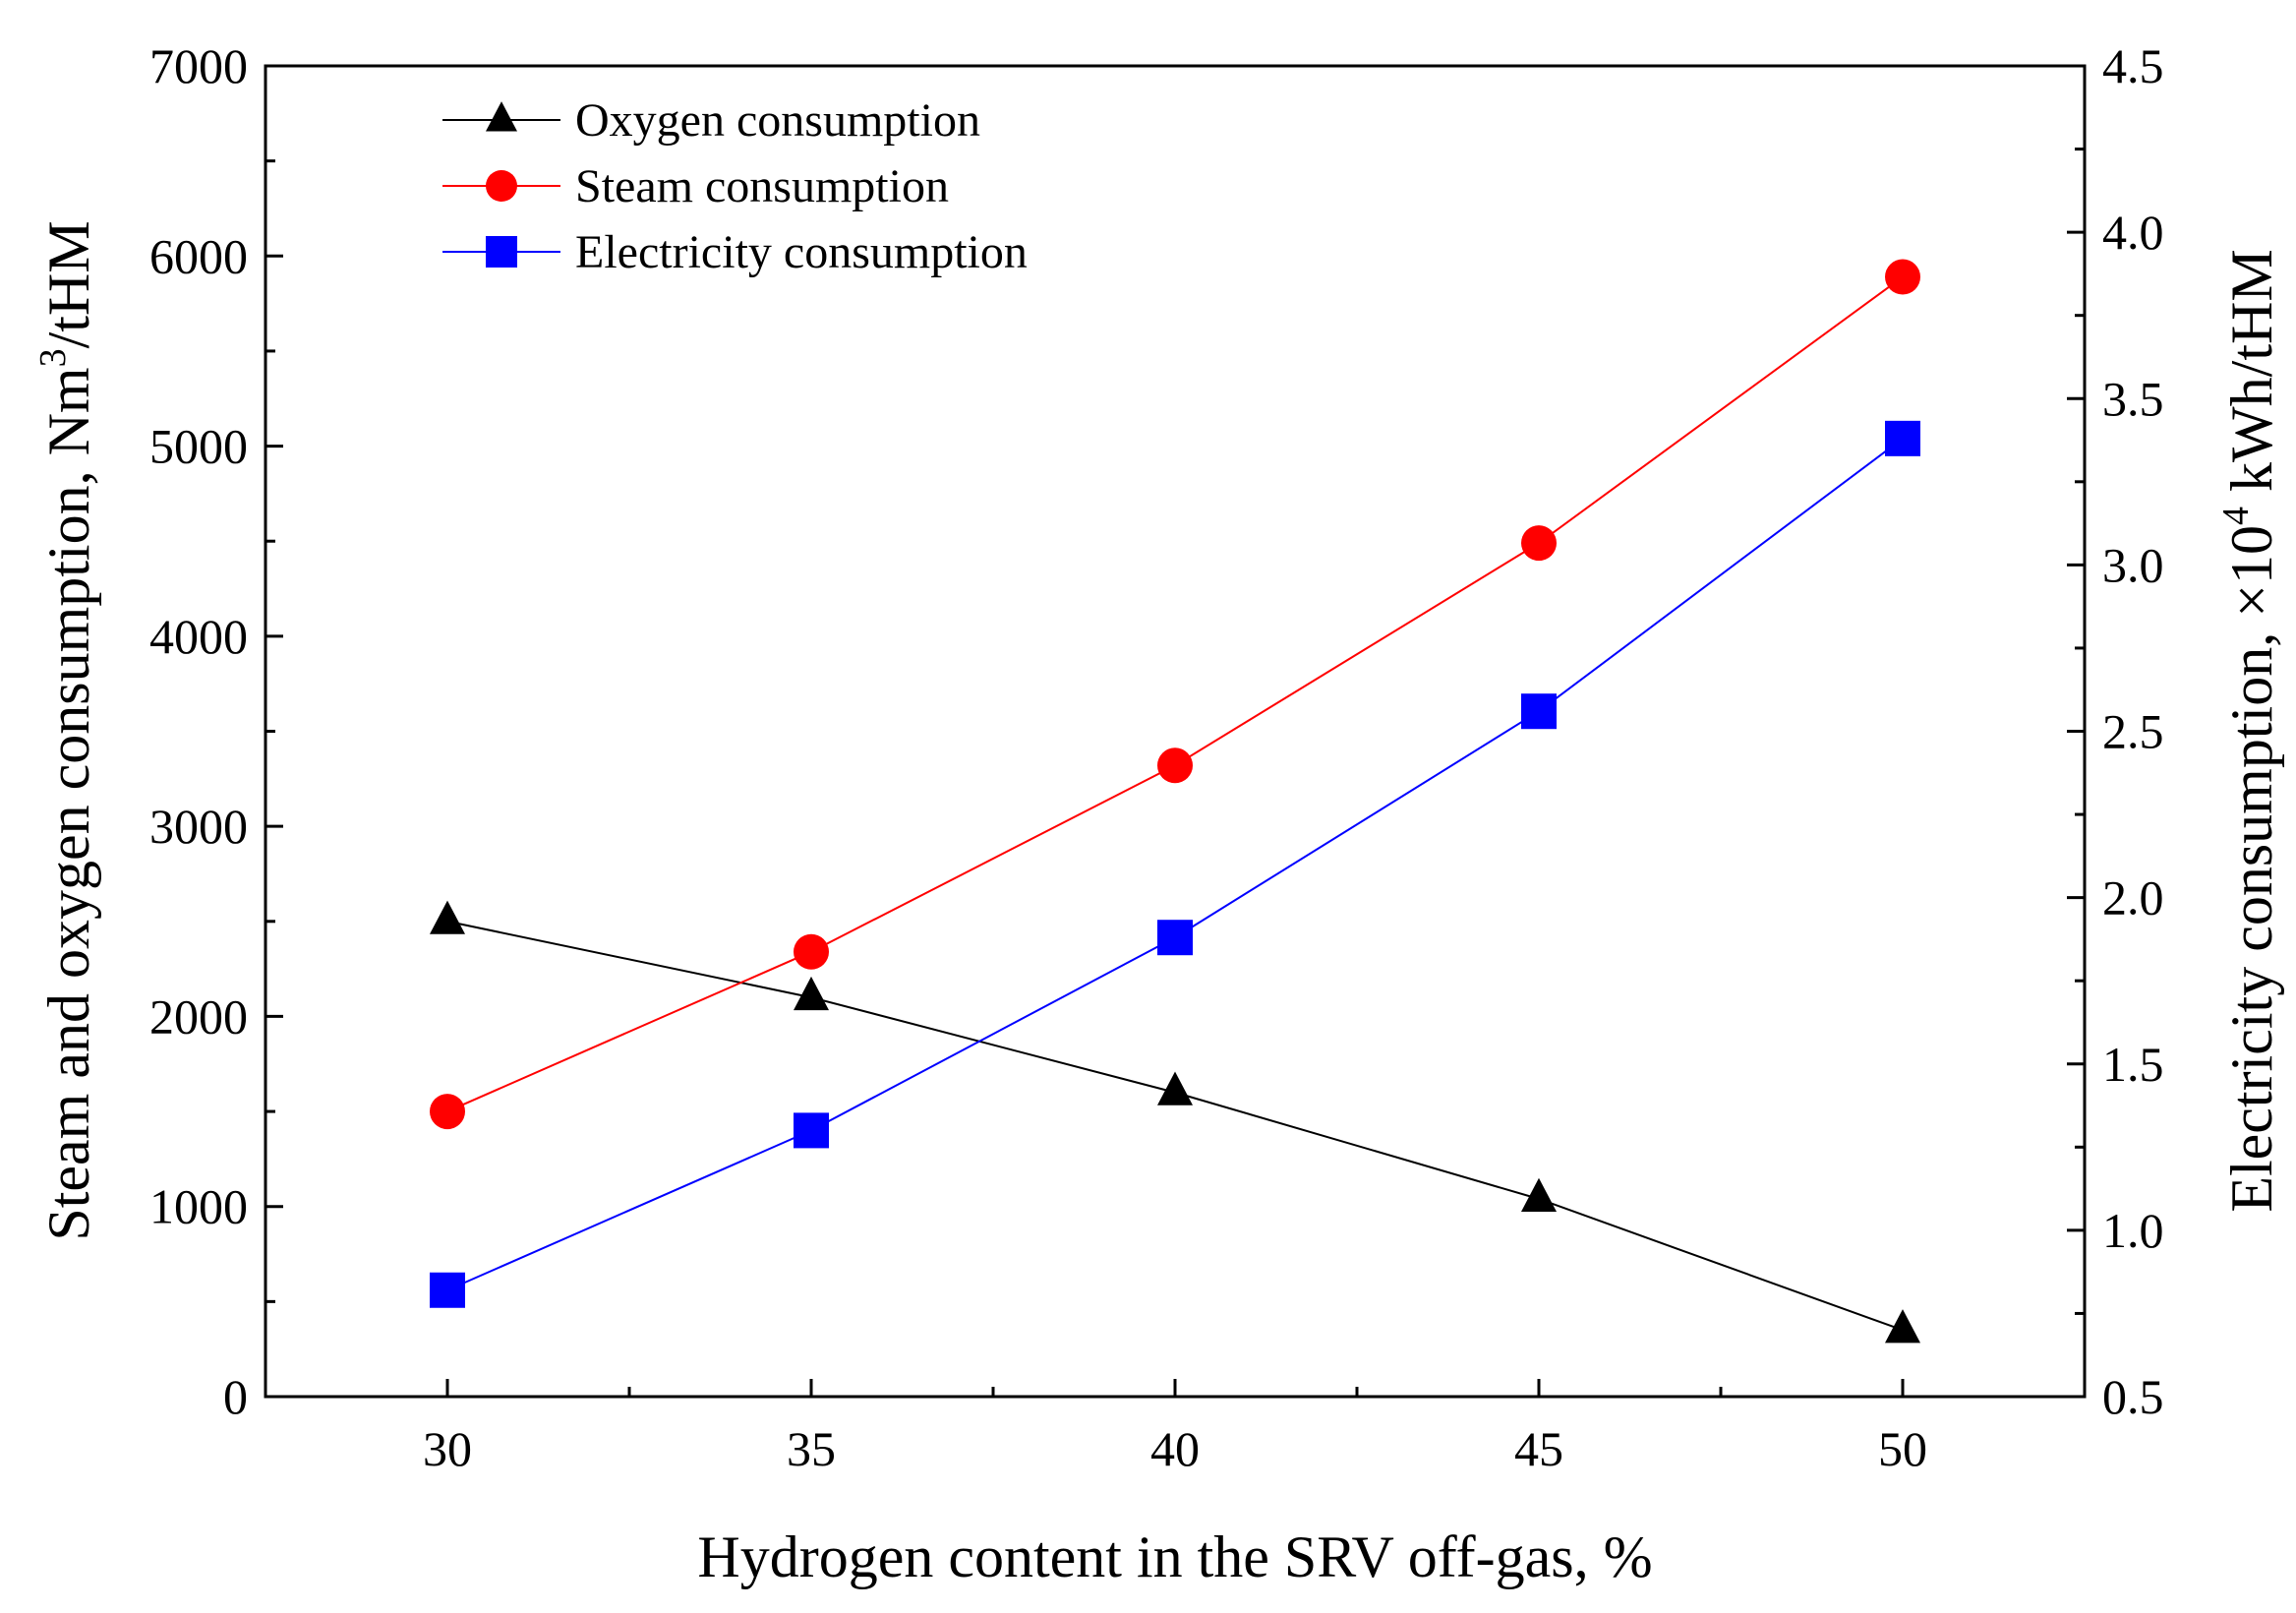  I want to click on y-right-title-text: Electricity consumption, ×10, so click(2251, 869).